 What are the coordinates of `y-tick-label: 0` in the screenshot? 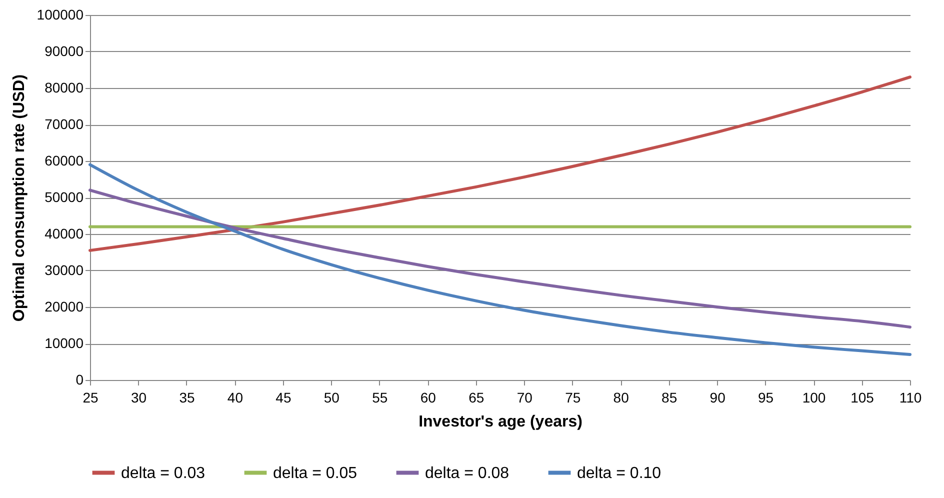 It's located at (80, 380).